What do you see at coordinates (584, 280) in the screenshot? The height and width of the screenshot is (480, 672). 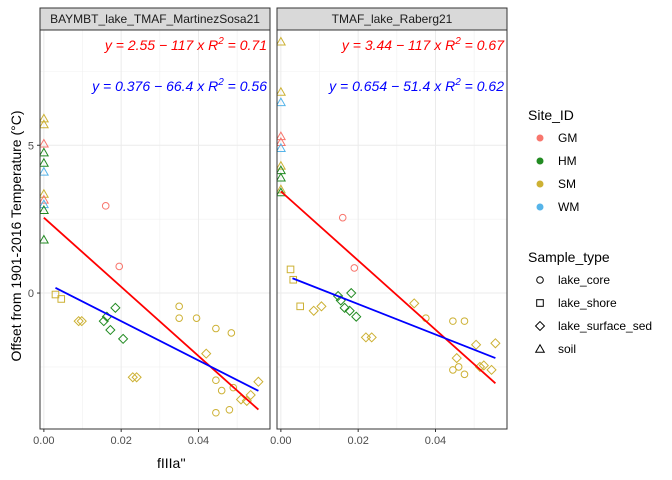 I see `legend-label: lake_core` at bounding box center [584, 280].